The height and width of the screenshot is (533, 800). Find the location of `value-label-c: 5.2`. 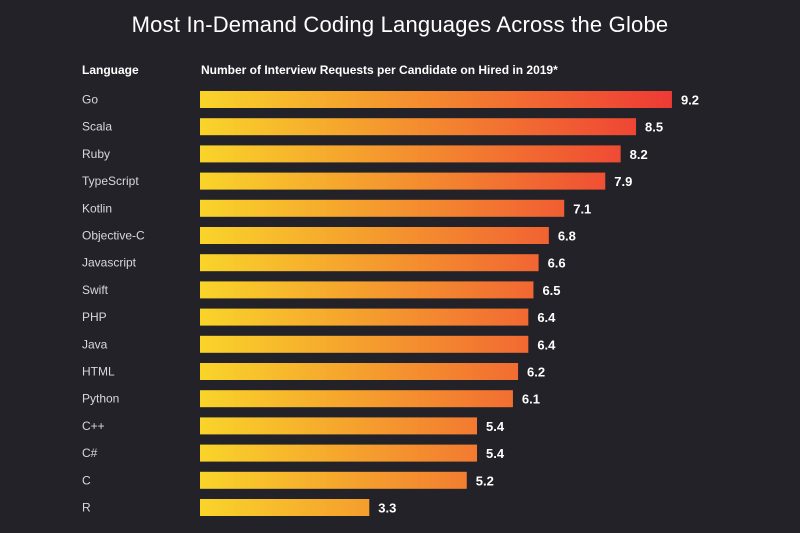

value-label-c: 5.2 is located at coordinates (485, 480).